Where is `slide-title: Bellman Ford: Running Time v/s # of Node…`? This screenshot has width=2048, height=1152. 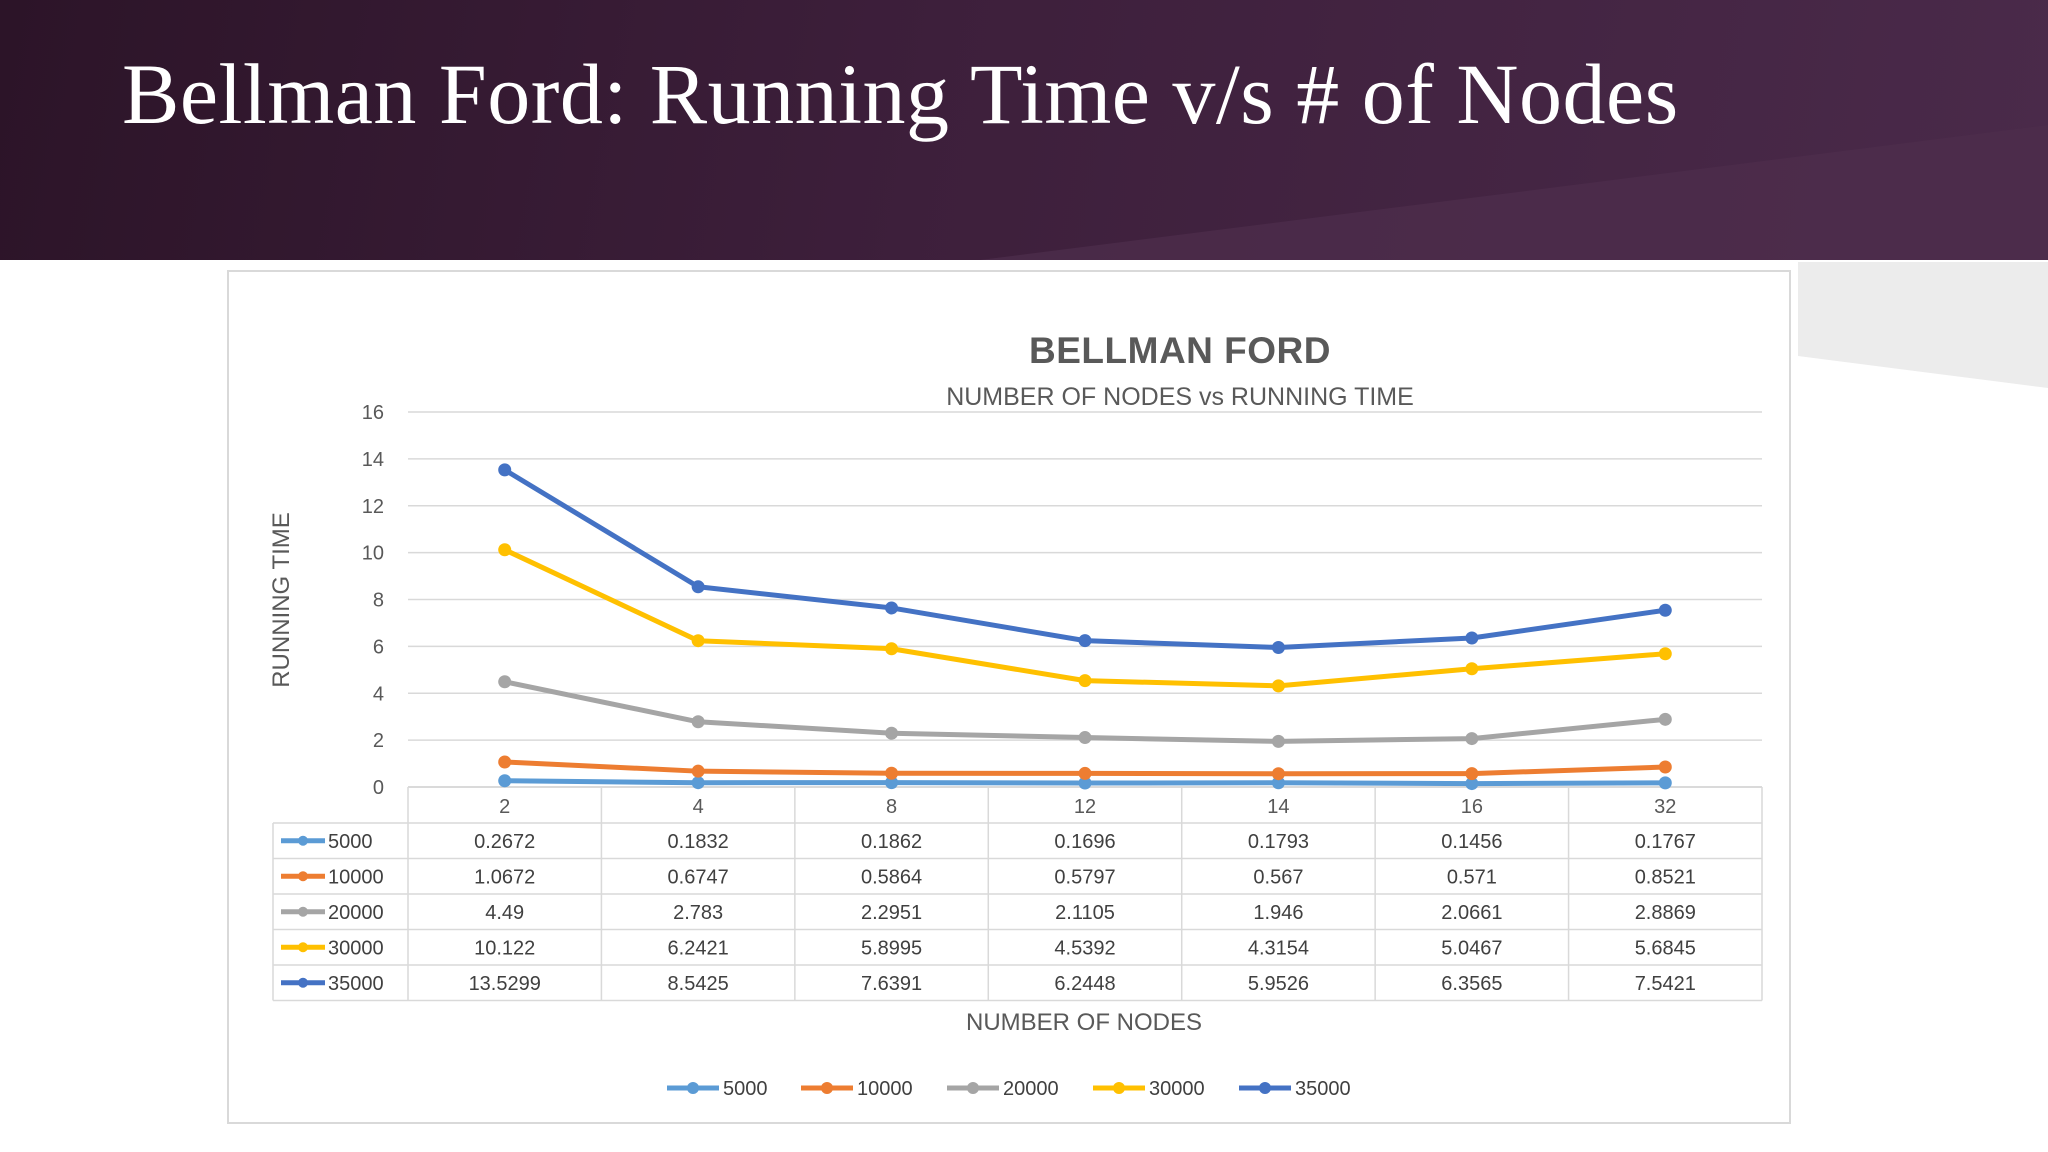 slide-title: Bellman Ford: Running Time v/s # of Node… is located at coordinates (900, 94).